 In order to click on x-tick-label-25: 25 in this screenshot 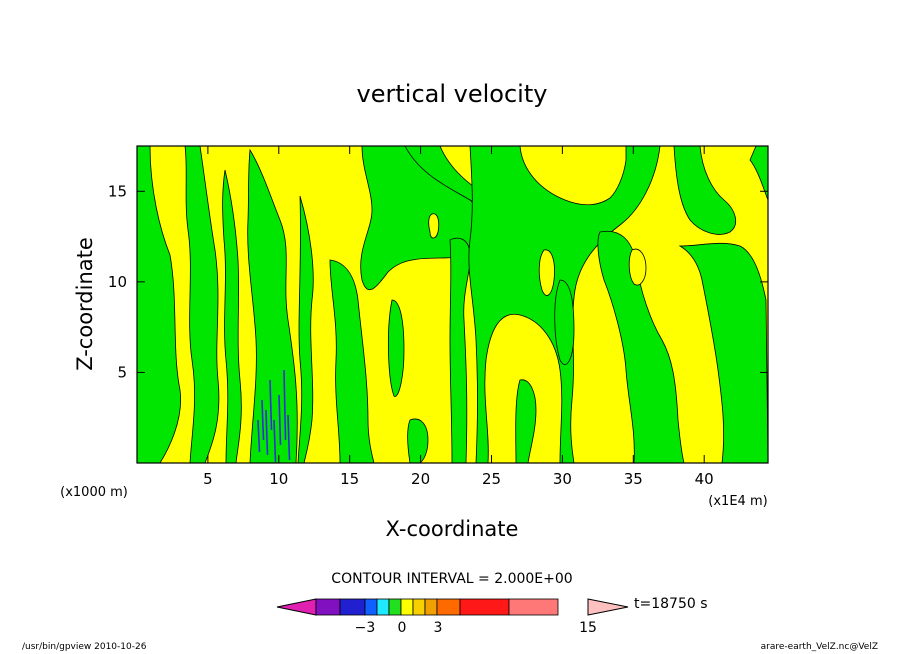, I will do `click(491, 479)`.